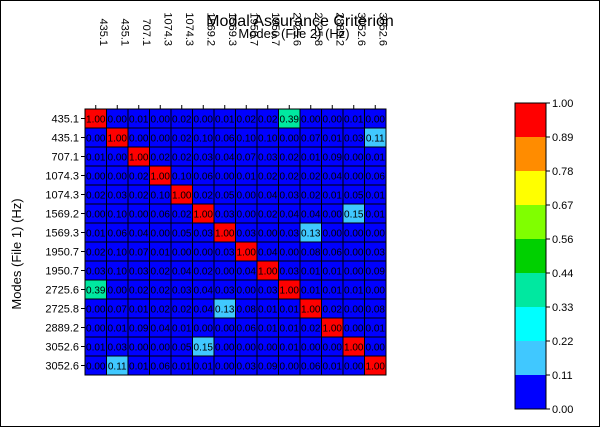 Image resolution: width=600 pixels, height=427 pixels. Describe the element at coordinates (62, 348) in the screenshot. I see `y-tick-label: 3052.6` at that location.